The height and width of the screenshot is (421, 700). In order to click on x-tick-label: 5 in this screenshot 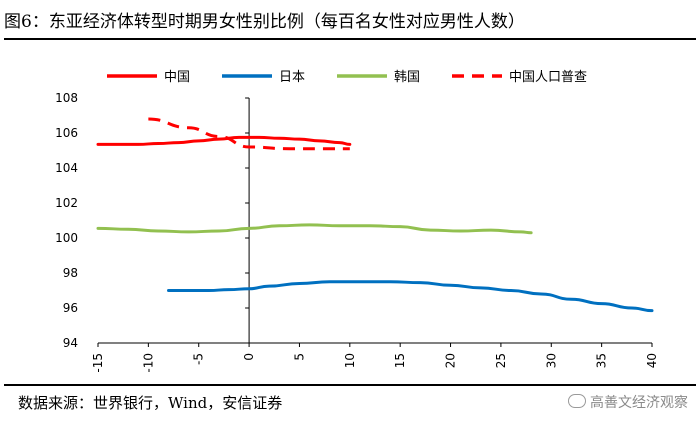, I will do `click(299, 357)`.